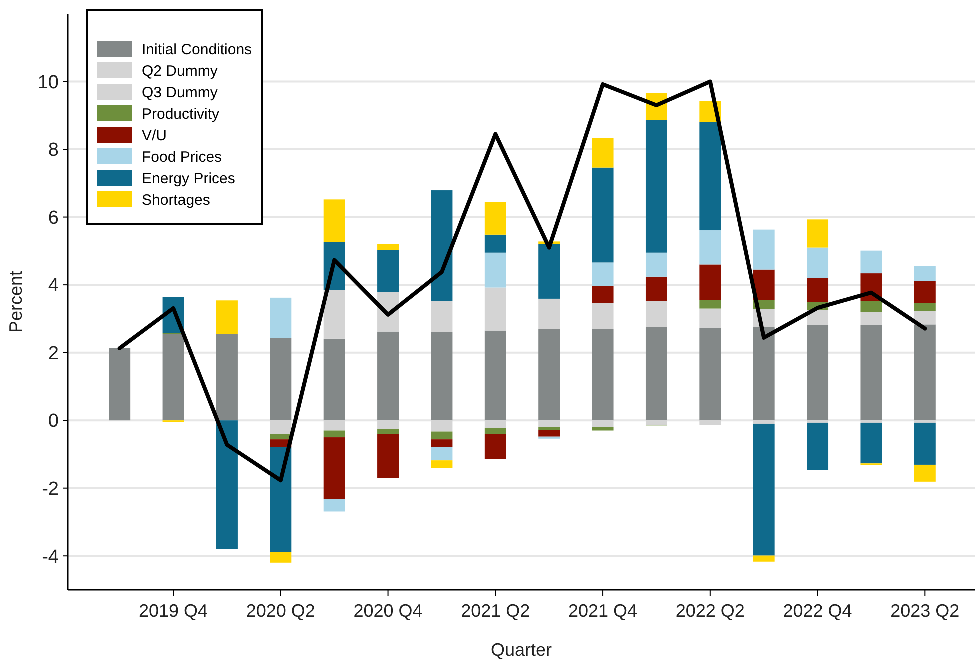  I want to click on x-tick-label: 2019 Q4, so click(173, 611).